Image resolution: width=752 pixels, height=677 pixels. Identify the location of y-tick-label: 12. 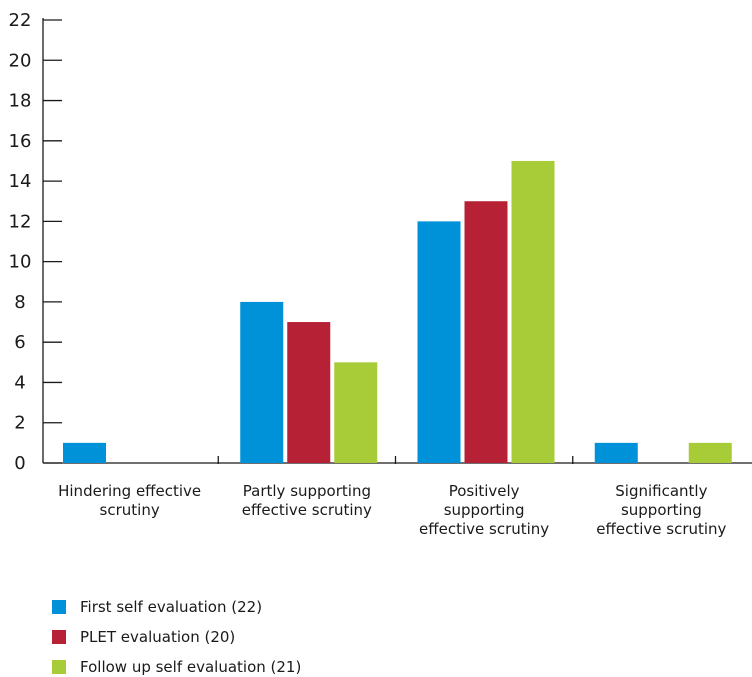
(20, 221).